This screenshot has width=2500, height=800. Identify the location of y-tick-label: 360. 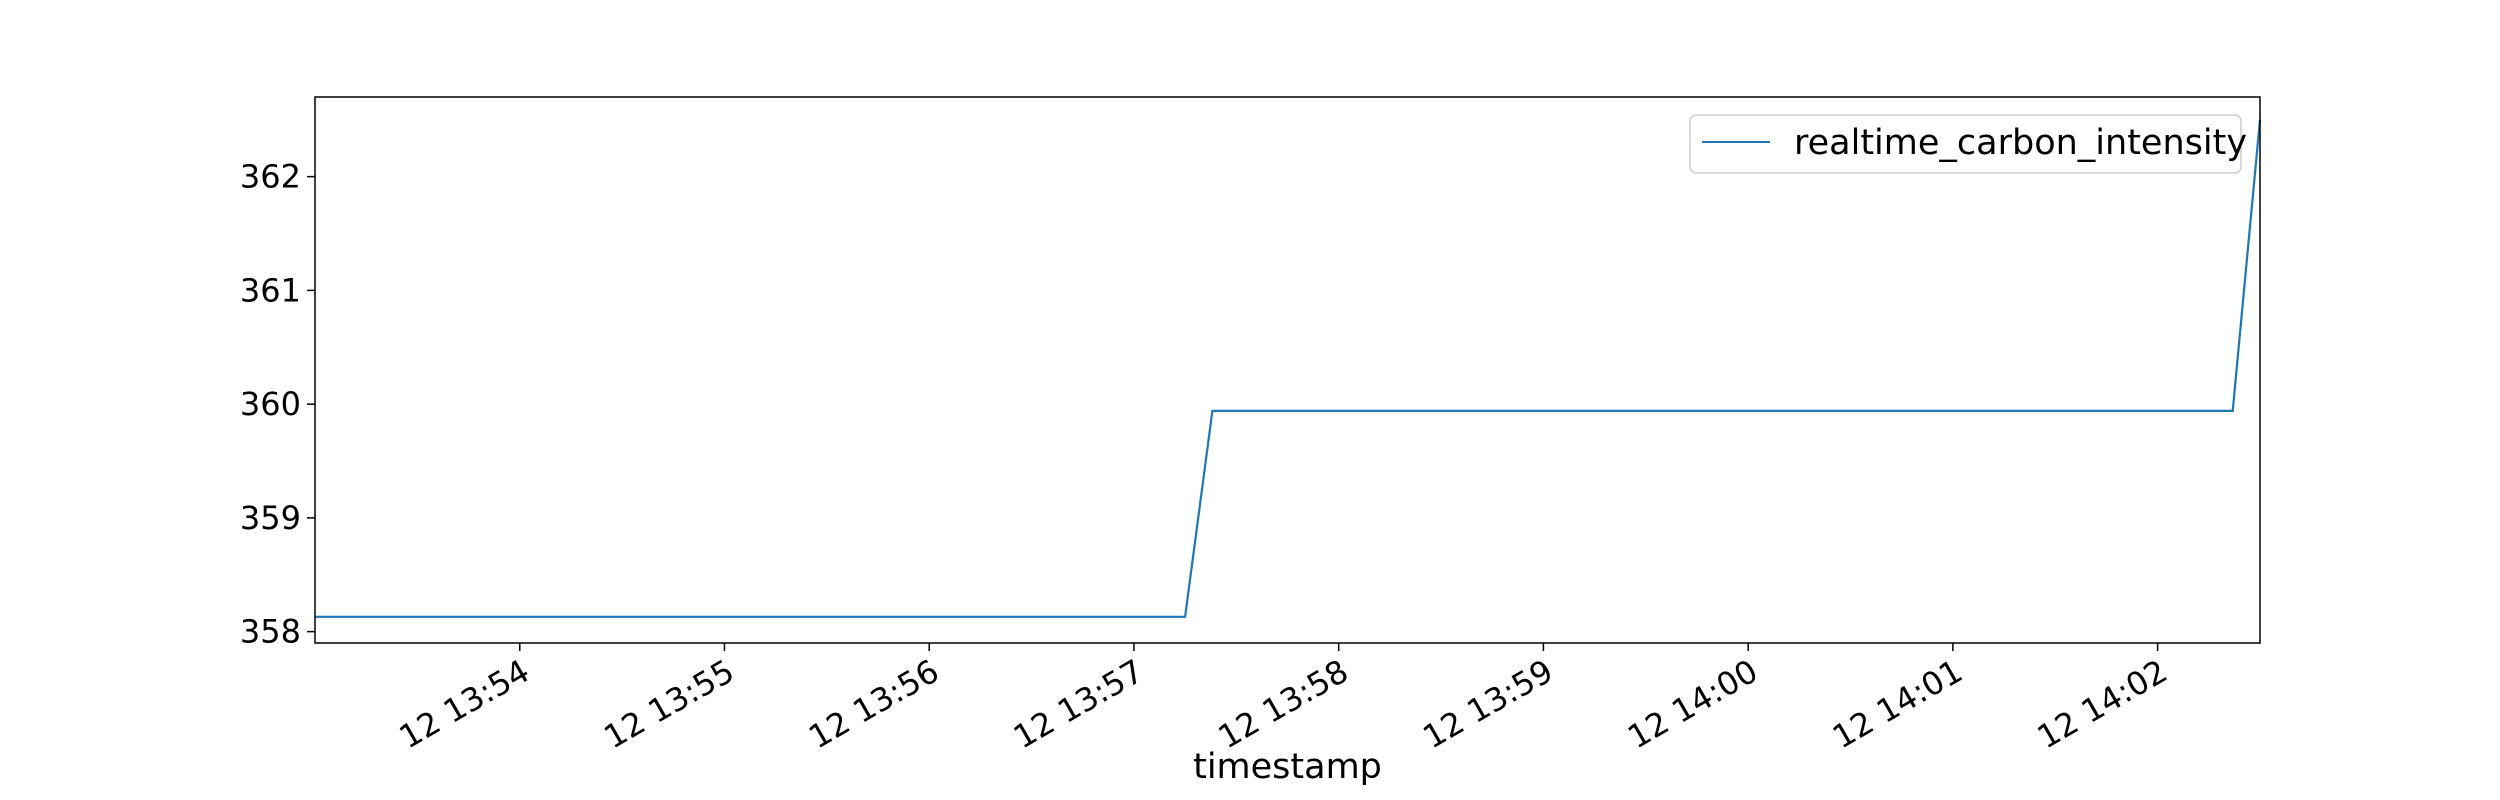
(270, 404).